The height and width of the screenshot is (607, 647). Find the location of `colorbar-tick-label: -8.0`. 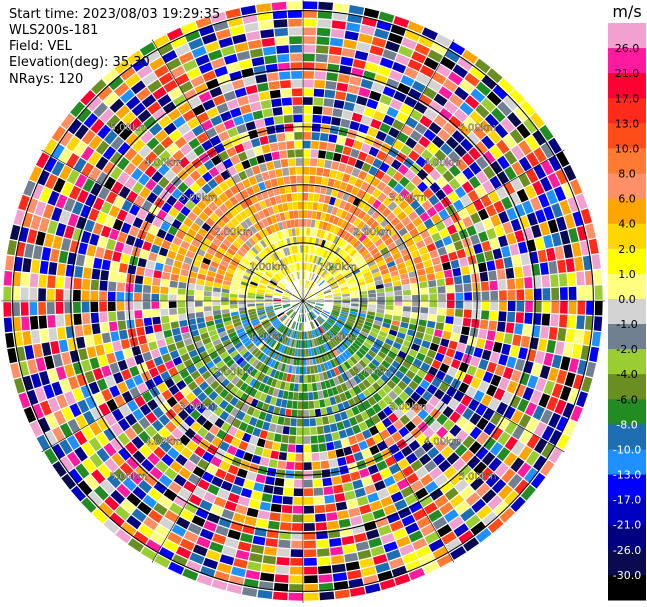

colorbar-tick-label: -8.0 is located at coordinates (626, 424).